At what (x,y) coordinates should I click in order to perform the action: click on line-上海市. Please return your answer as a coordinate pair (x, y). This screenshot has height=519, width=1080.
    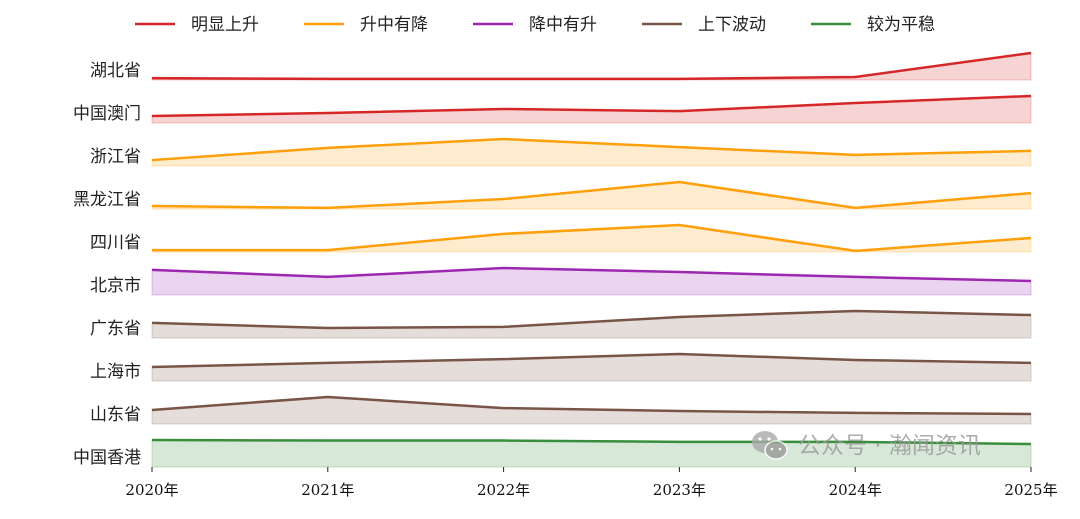
    Looking at the image, I should click on (591, 360).